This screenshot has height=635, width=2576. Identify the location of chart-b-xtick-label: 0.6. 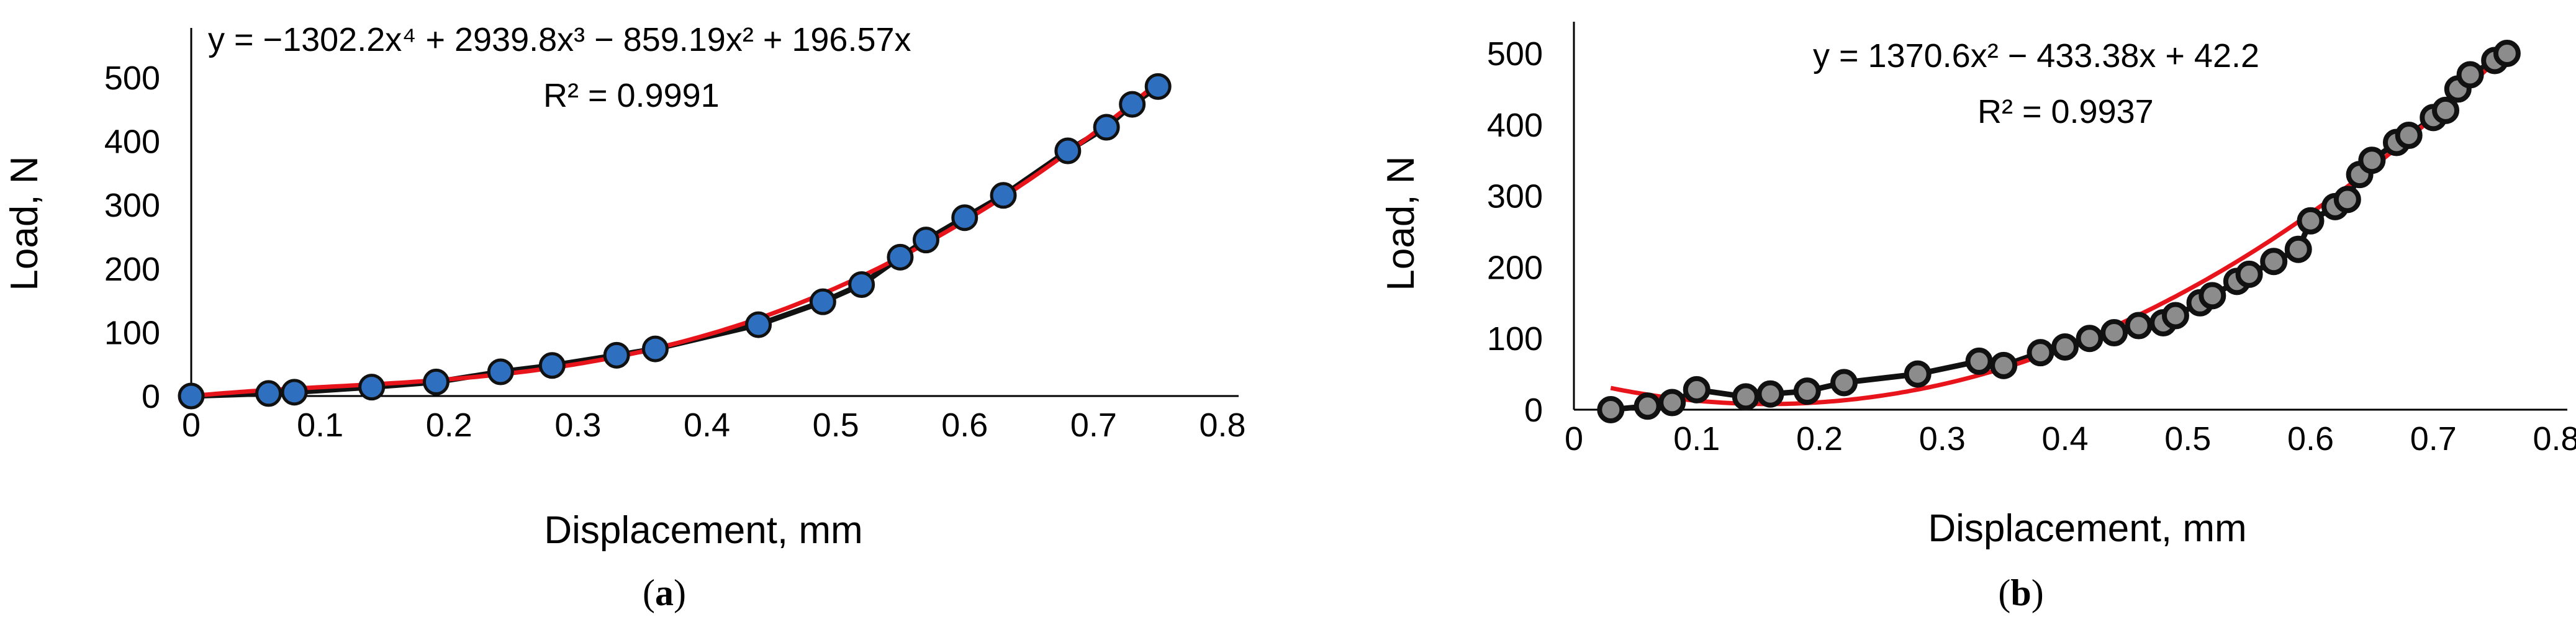
(2310, 438).